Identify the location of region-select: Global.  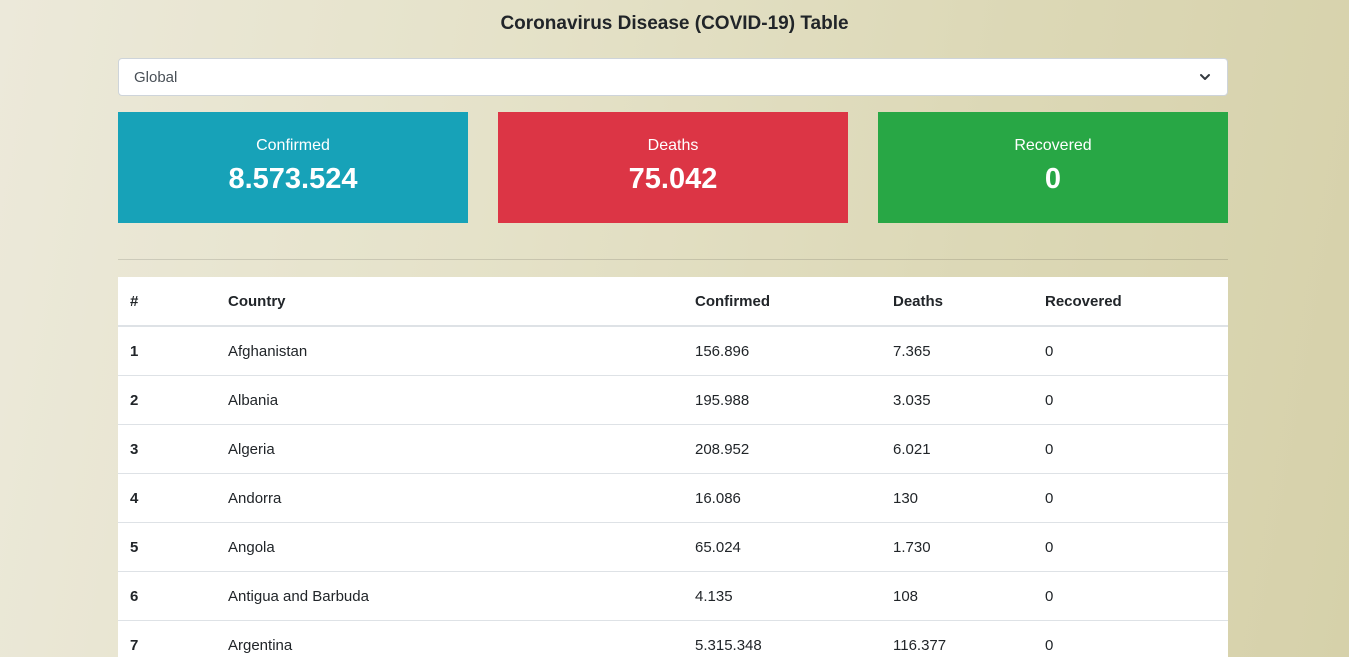
(673, 77).